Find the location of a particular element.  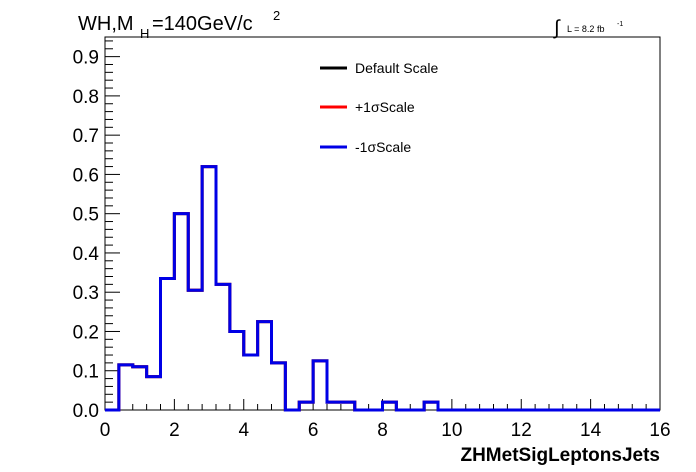

title-superscript: 2 is located at coordinates (276, 15).